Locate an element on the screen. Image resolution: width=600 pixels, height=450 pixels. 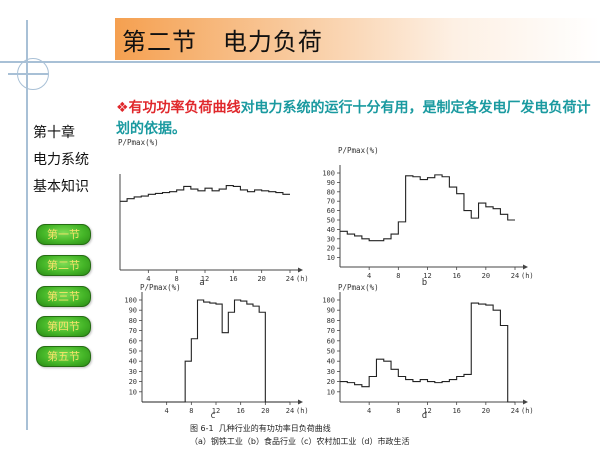
crosshair-circle-decoration is located at coordinates (33, 74).